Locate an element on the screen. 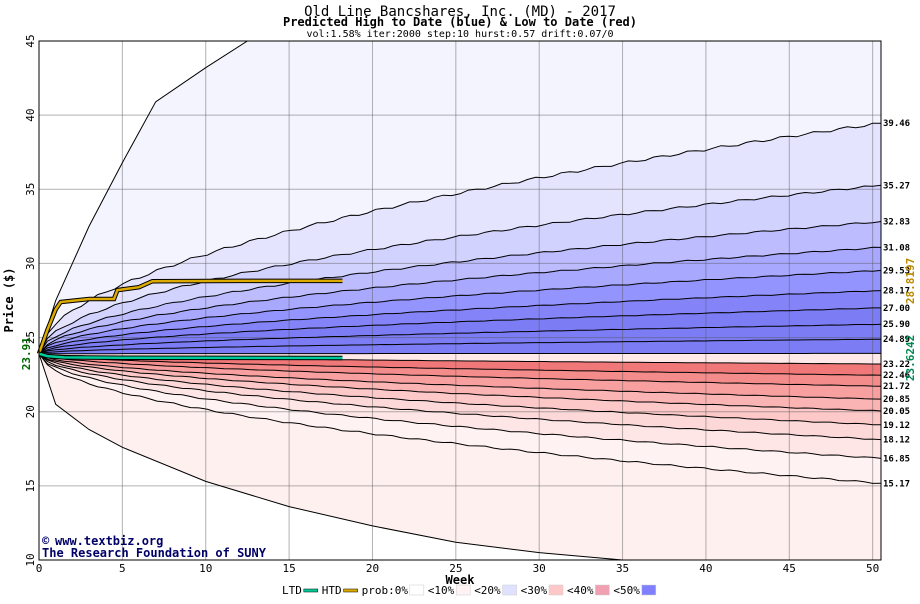 The image size is (920, 604). x-tick-label: 15 is located at coordinates (288, 568).